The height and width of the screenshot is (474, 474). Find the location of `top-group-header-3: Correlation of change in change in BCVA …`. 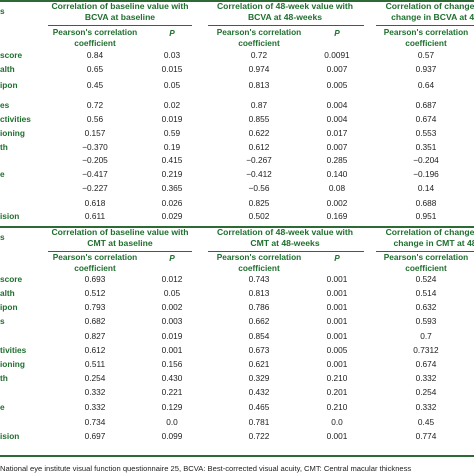

top-group-header-3: Correlation of change in change in BCVA … is located at coordinates (429, 11).